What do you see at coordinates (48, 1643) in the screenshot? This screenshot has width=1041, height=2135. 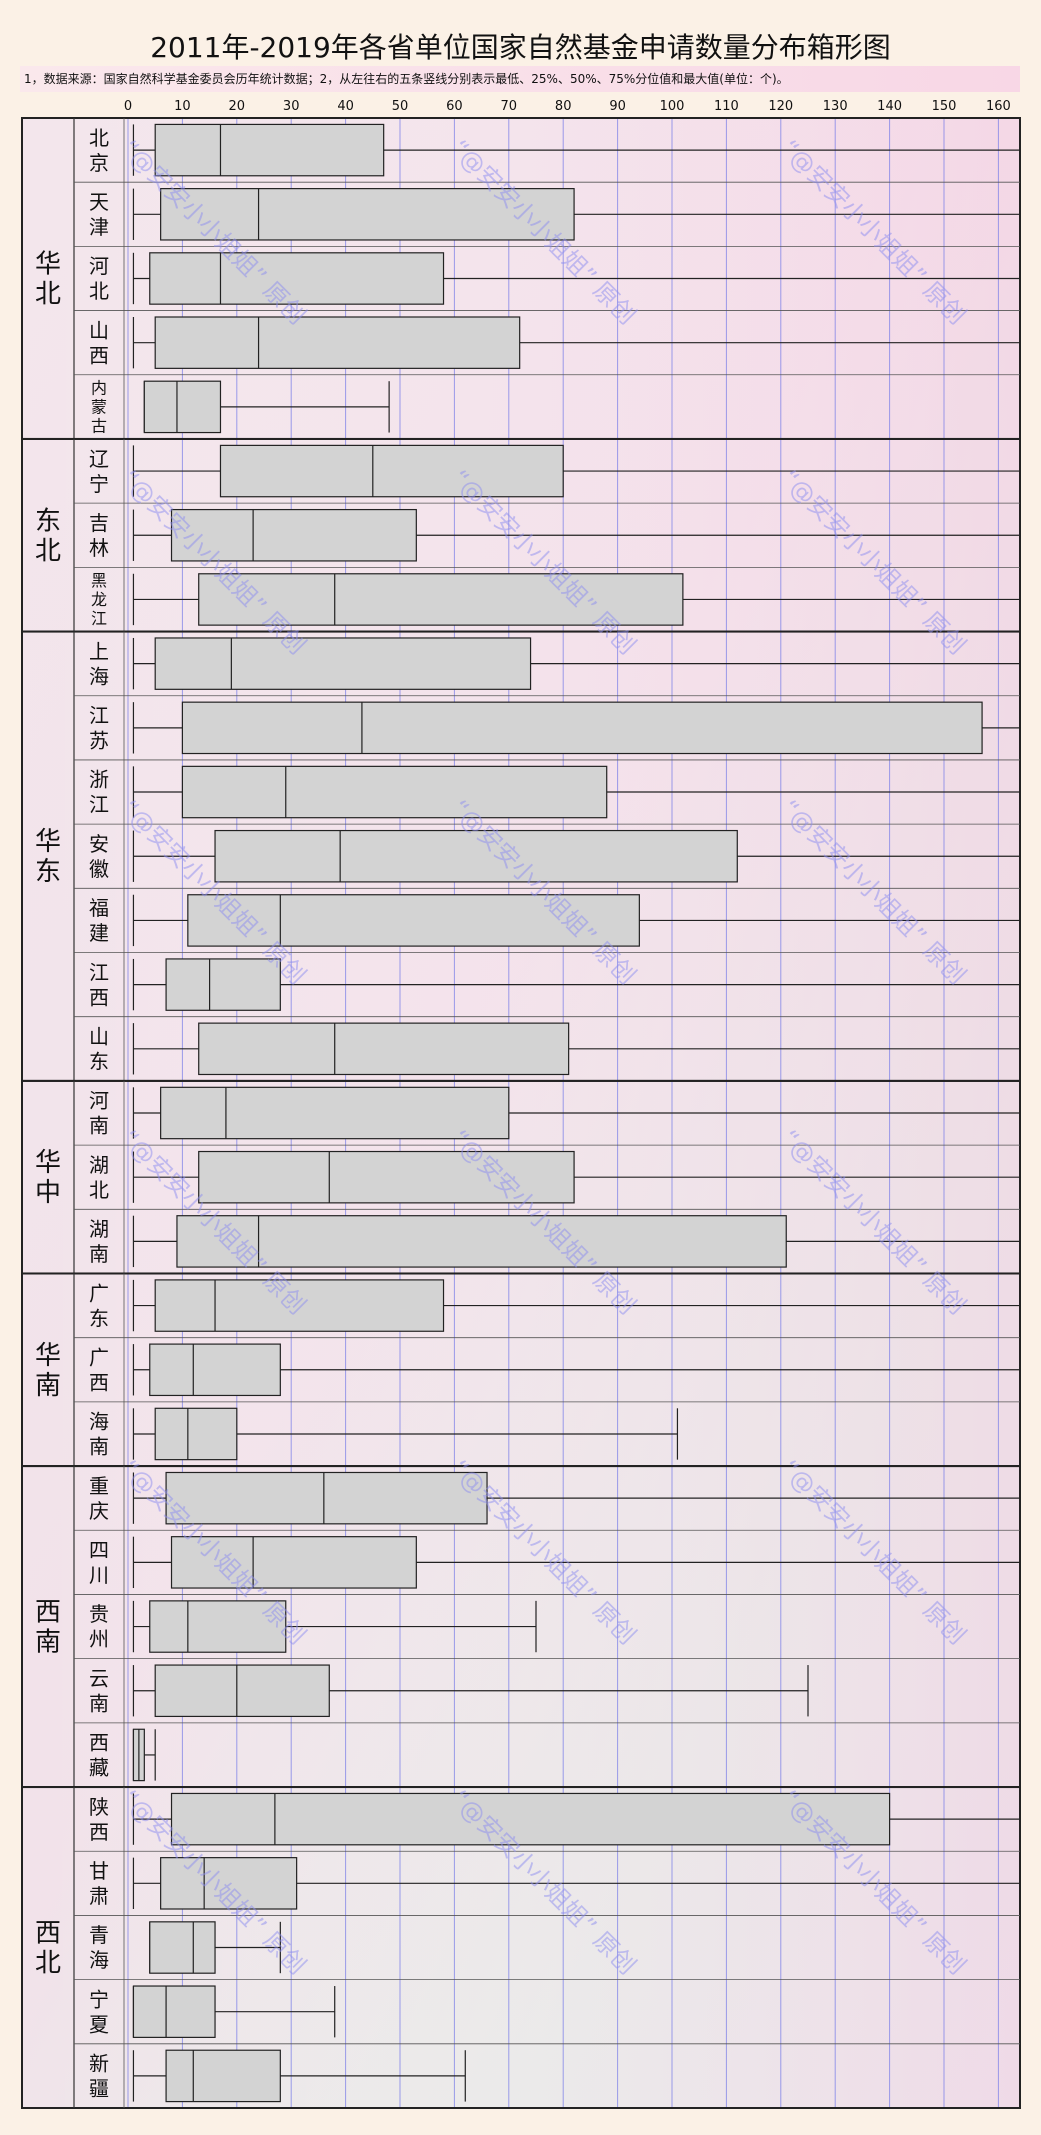 I see `region-label: 南` at bounding box center [48, 1643].